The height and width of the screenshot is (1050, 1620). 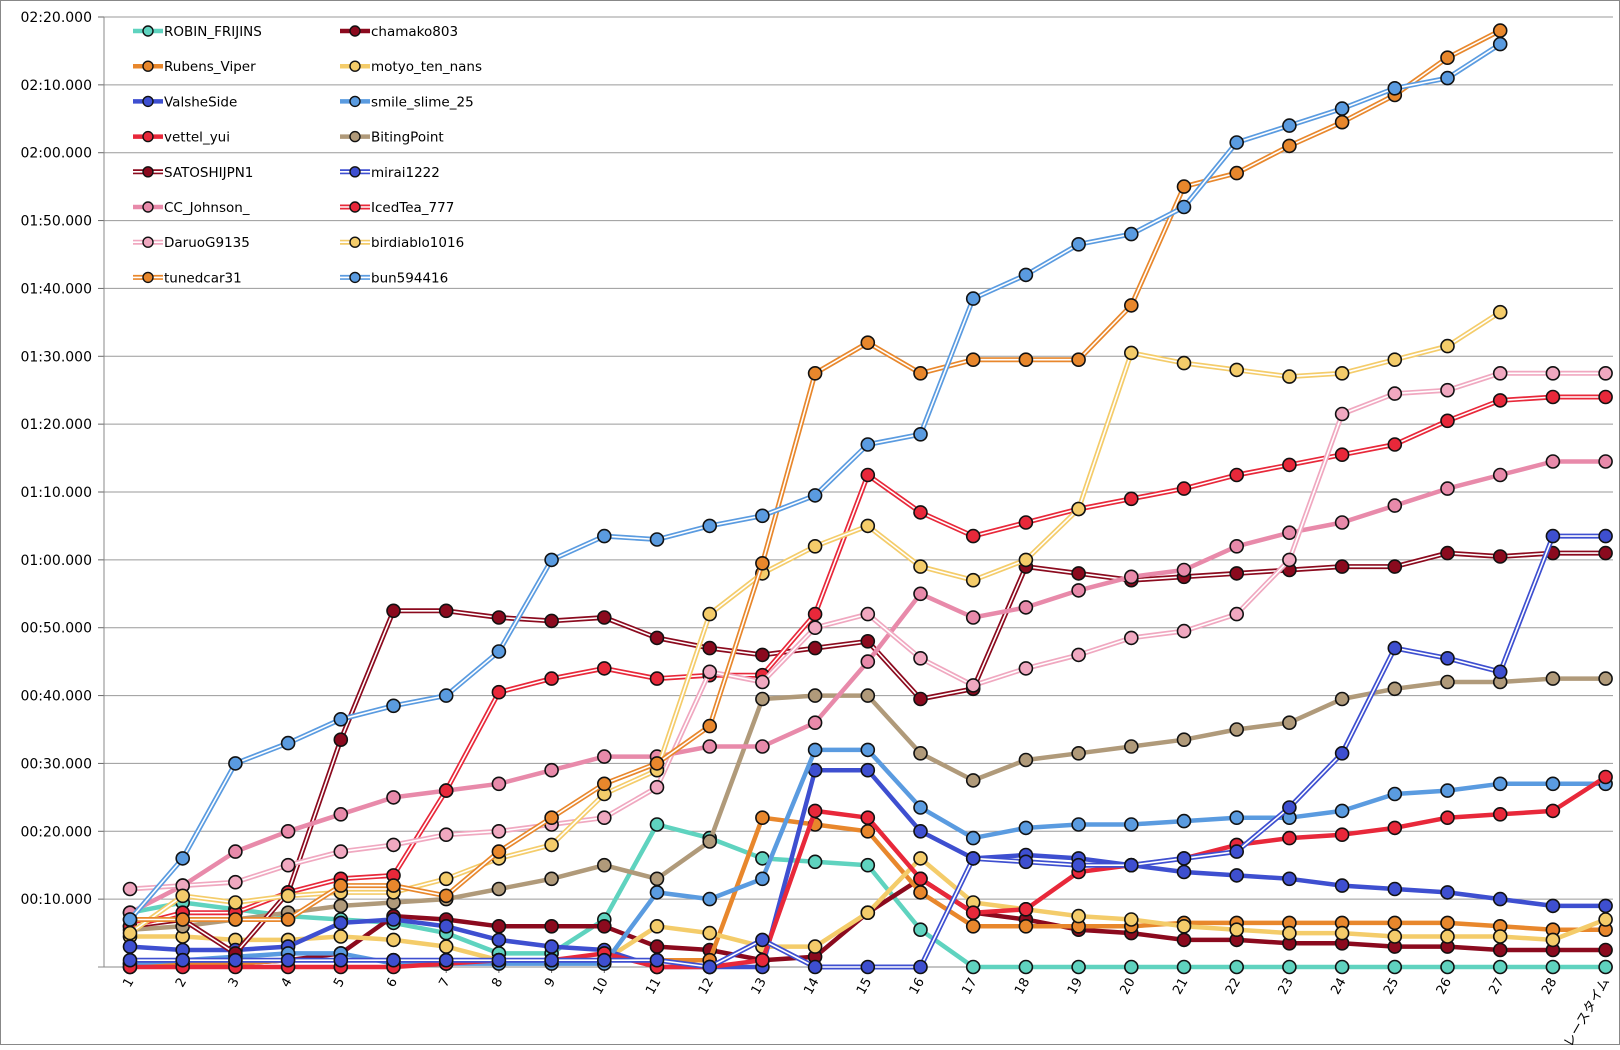 I want to click on legend-item: BitingPoint, so click(x=392, y=138).